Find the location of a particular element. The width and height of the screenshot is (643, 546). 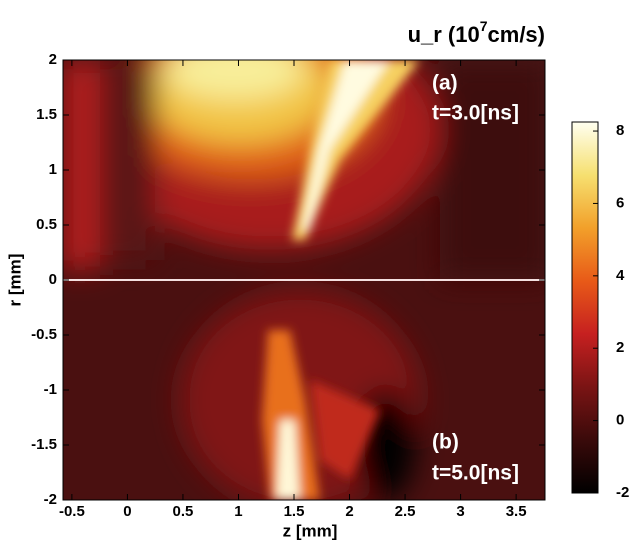

y-tick-label: -1.5 is located at coordinates (44, 444).